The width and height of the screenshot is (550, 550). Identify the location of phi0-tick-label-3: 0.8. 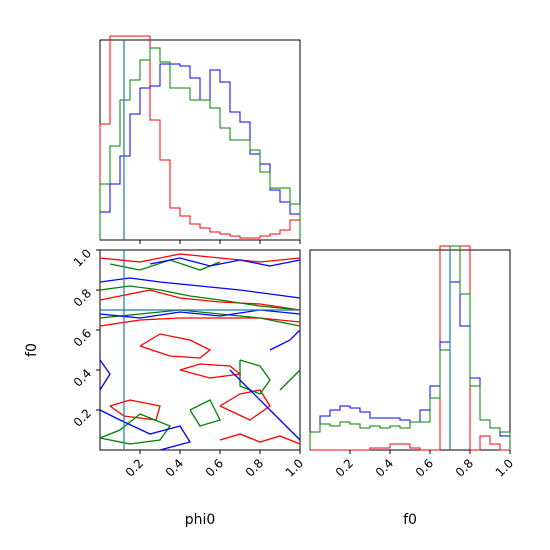
(254, 467).